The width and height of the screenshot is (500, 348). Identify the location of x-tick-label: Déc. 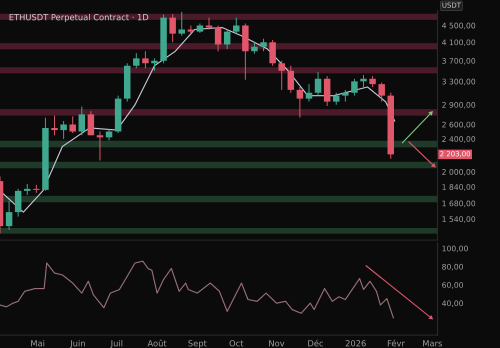
(316, 343).